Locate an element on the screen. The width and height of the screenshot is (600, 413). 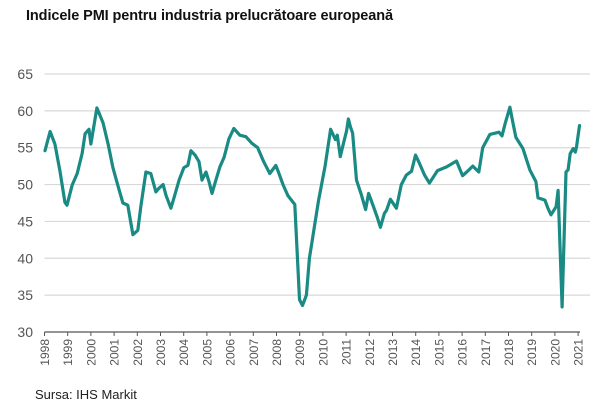
y-tick-label: 50 is located at coordinates (25, 185).